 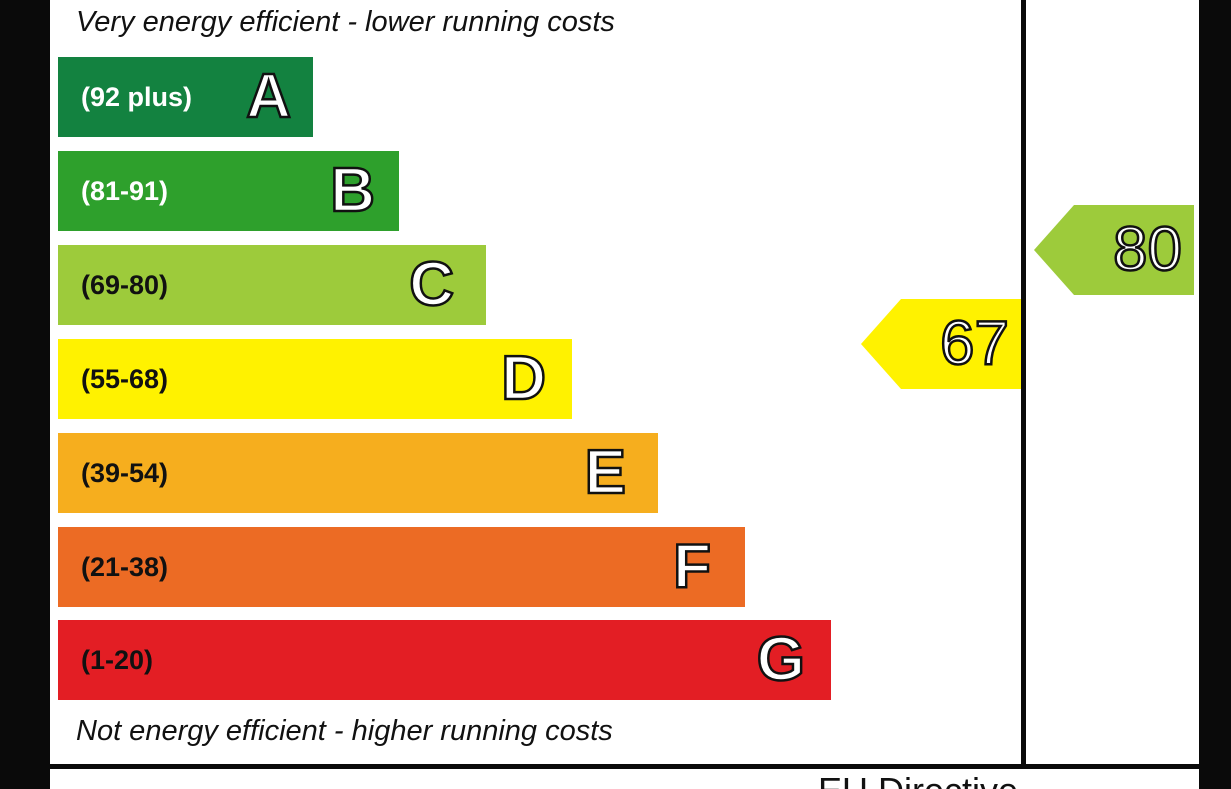 I want to click on footer-title: EU Directive, so click(x=918, y=781).